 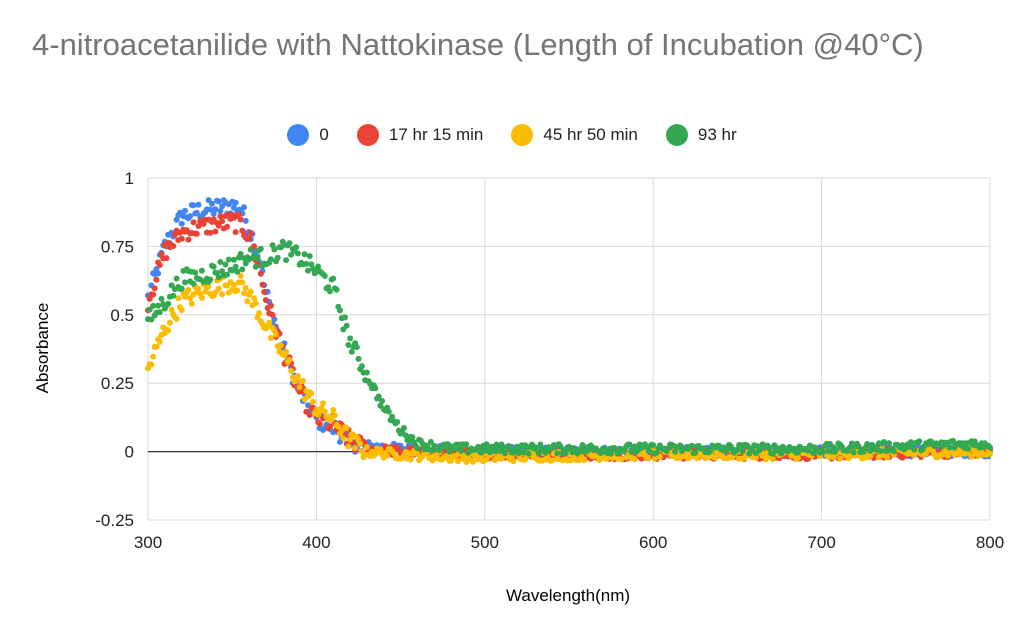 I want to click on legend-label: 45 hr 50 min, so click(x=590, y=134).